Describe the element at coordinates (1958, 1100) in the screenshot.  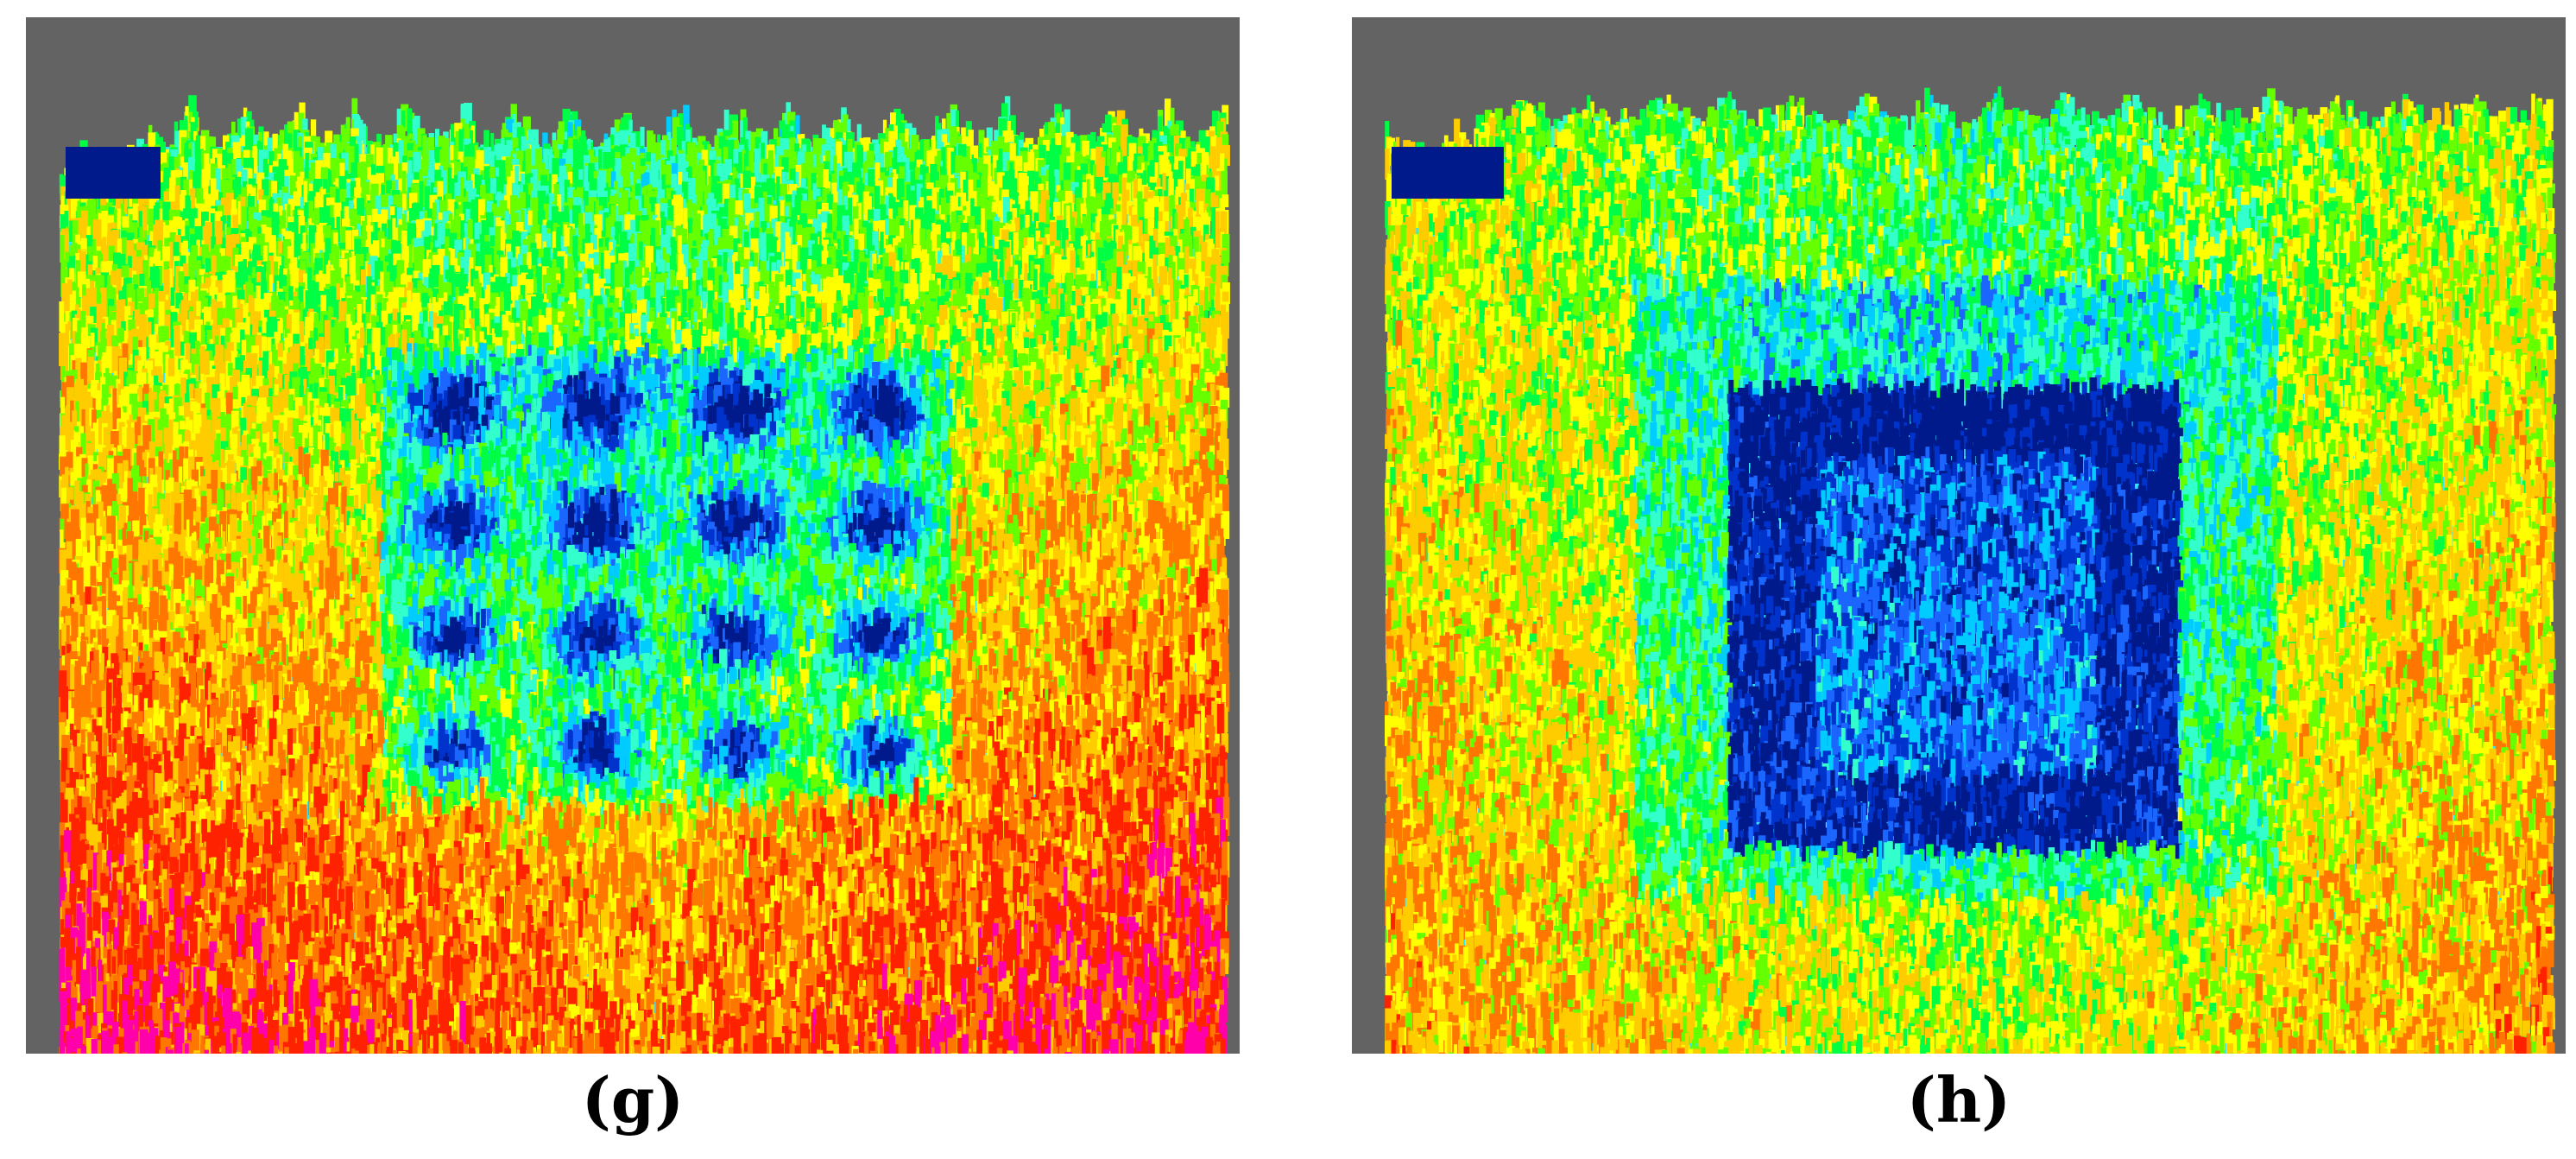
I see `panel-label-h: (h)` at that location.